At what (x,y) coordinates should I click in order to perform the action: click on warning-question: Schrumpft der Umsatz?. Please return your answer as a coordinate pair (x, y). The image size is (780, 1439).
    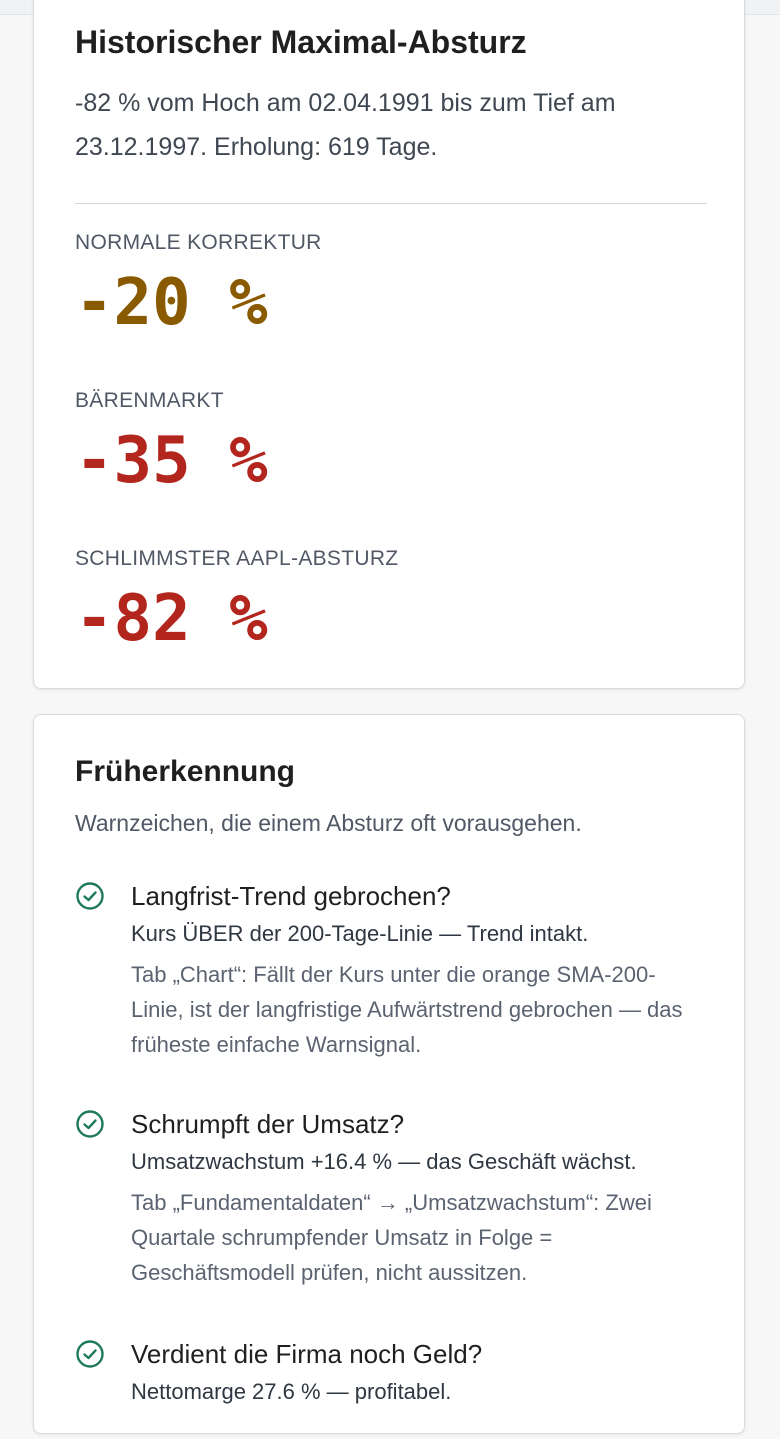
    Looking at the image, I should click on (268, 1124).